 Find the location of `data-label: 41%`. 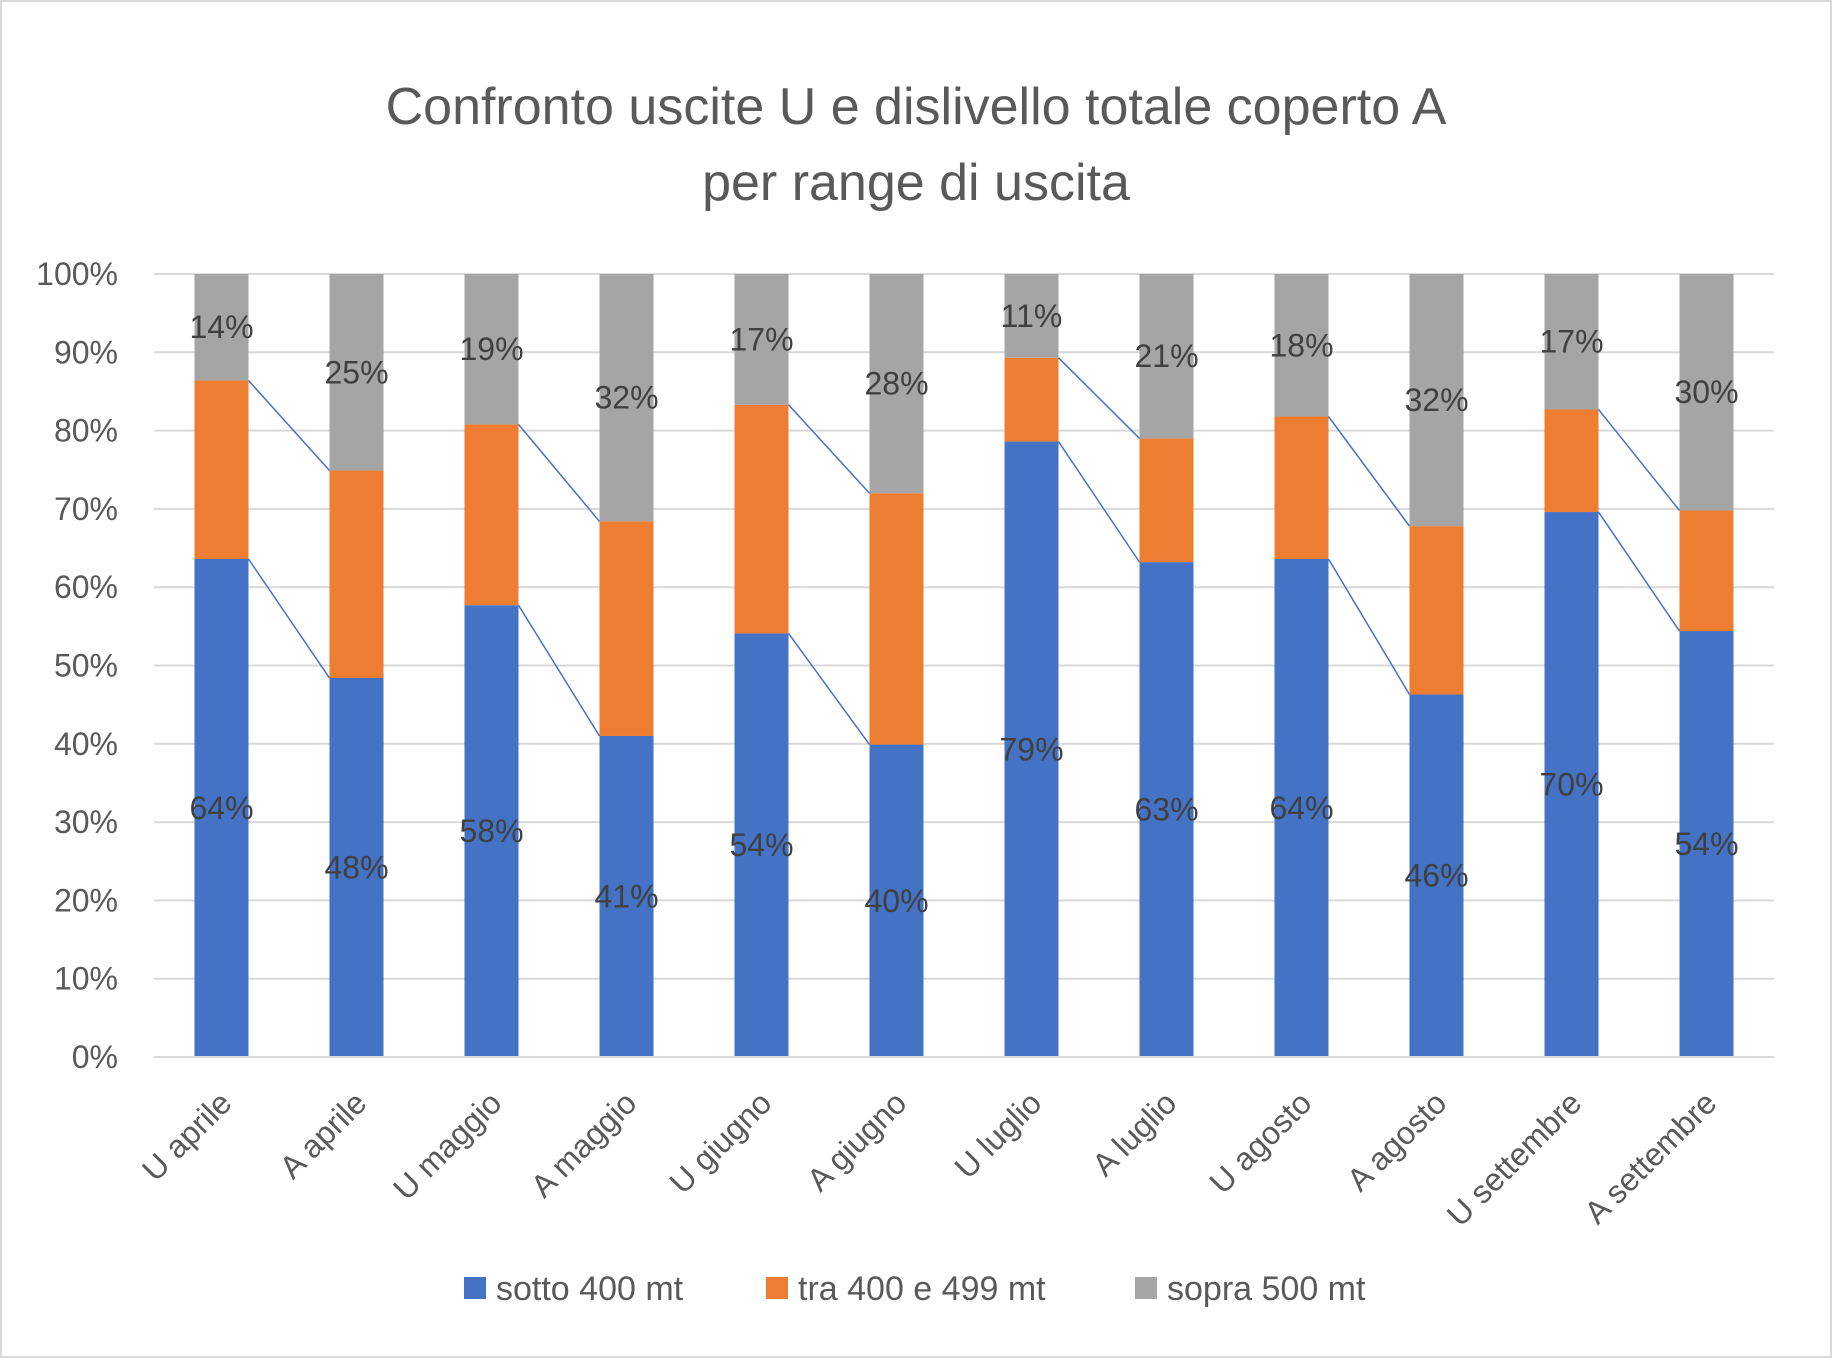

data-label: 41% is located at coordinates (626, 896).